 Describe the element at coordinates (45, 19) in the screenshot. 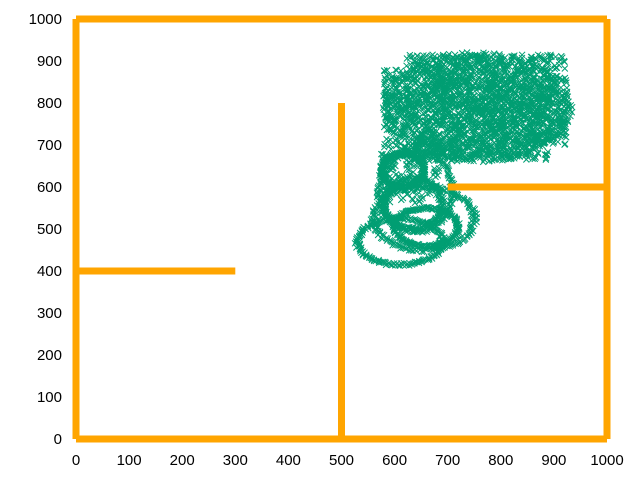

I see `y-tick-label: 1000` at that location.